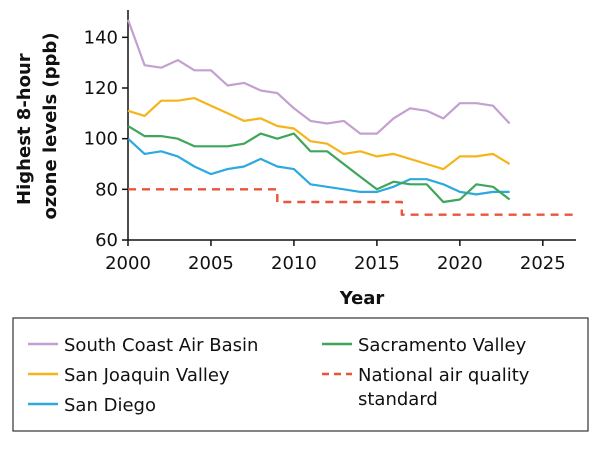 This screenshot has width=598, height=450. Describe the element at coordinates (460, 263) in the screenshot. I see `x-tick-label: 2020` at that location.